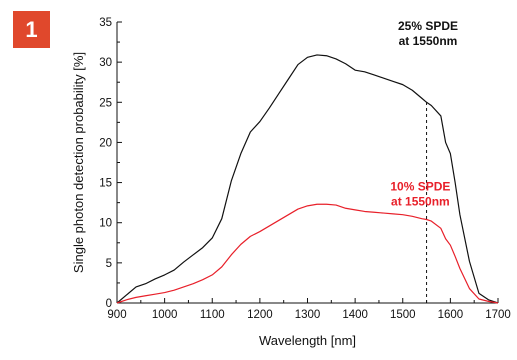 Image resolution: width=517 pixels, height=360 pixels. What do you see at coordinates (78, 162) in the screenshot?
I see `y-axis-title: Single photon detection probability [%]` at bounding box center [78, 162].